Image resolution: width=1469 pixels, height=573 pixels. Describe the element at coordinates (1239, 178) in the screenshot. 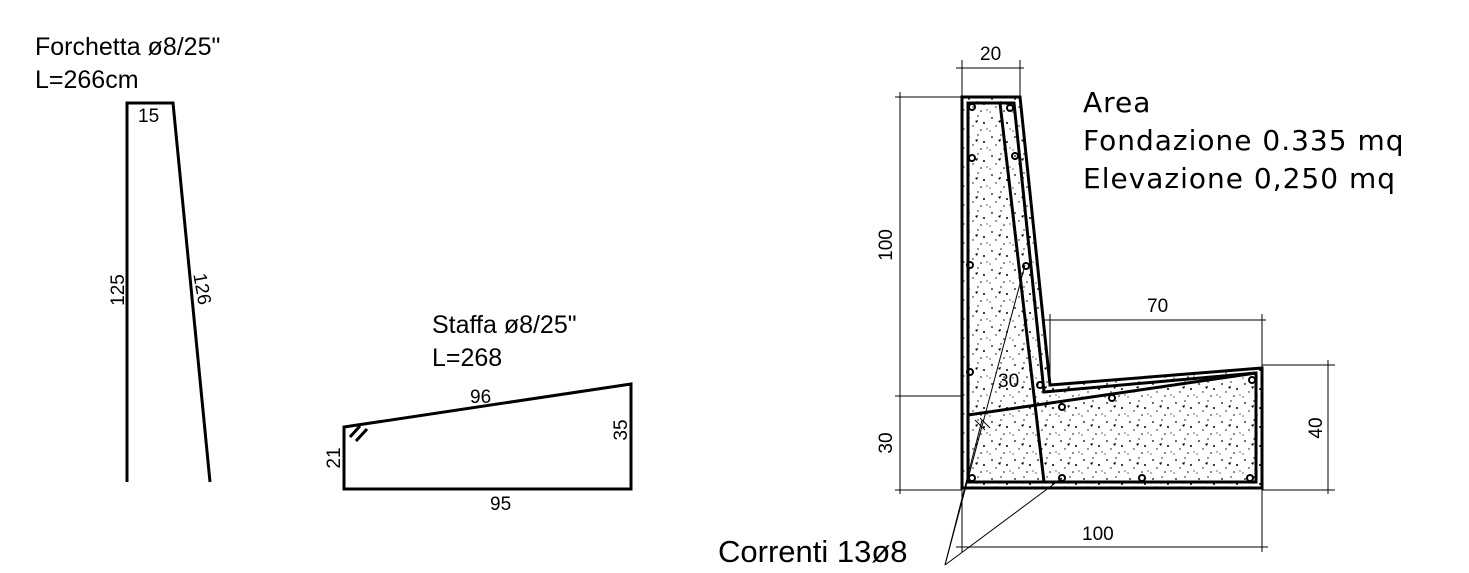

I see `area-elevation: Elevazione 0,250 mq` at that location.